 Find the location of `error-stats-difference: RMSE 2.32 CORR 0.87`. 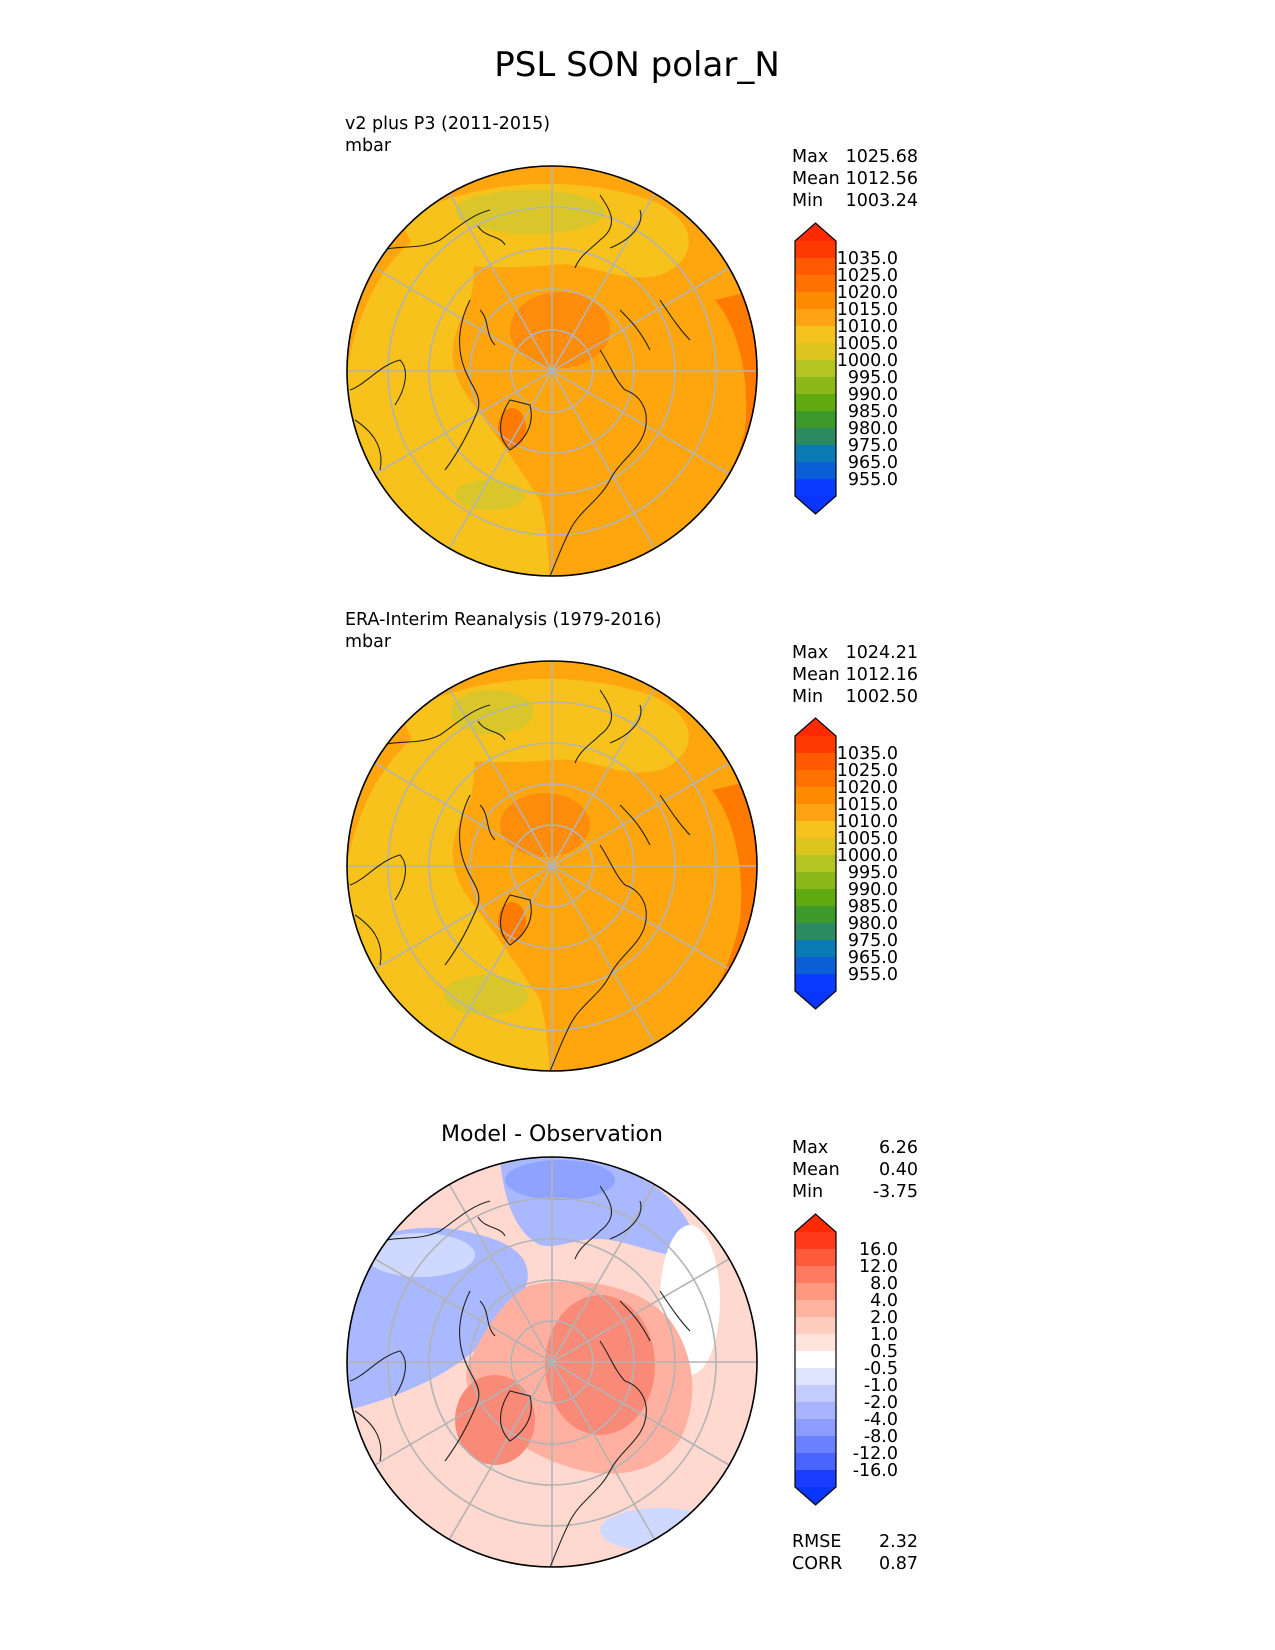

error-stats-difference: RMSE 2.32 CORR 0.87 is located at coordinates (855, 1553).